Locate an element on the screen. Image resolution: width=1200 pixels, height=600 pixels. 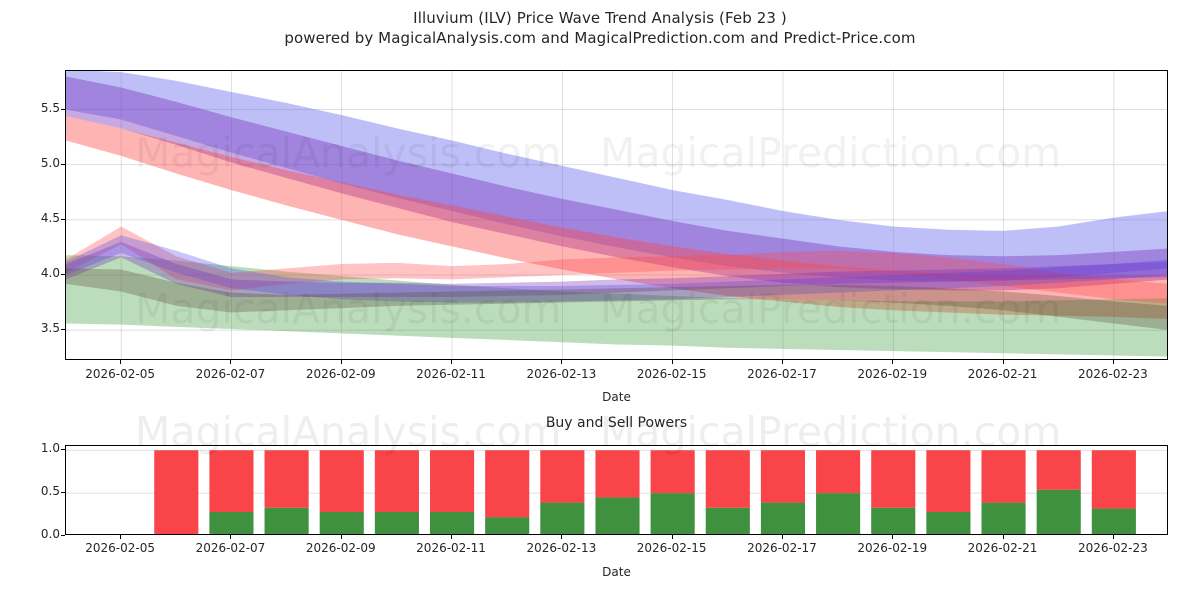
signal-x-tick-label: 2026-02-19 is located at coordinates (892, 548).